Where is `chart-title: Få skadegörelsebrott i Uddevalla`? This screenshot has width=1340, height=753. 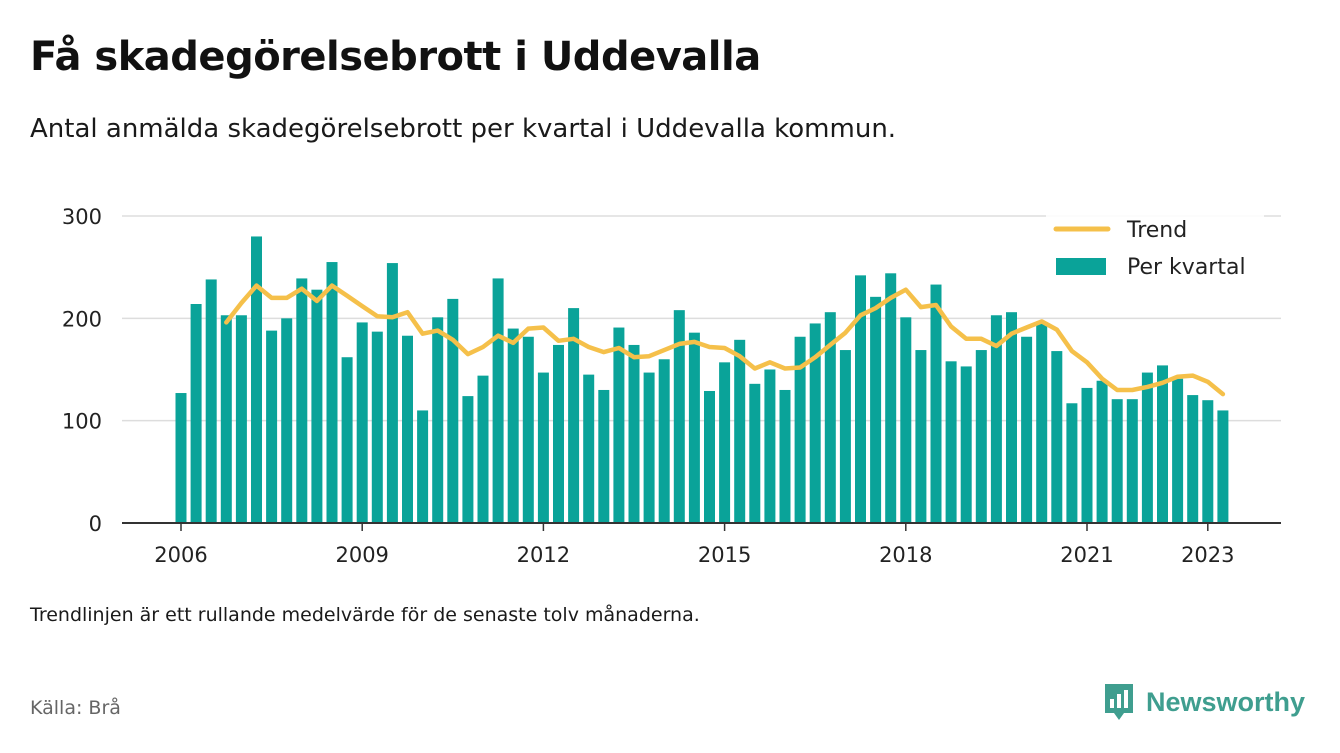
chart-title: Få skadegörelsebrott i Uddevalla is located at coordinates (395, 57).